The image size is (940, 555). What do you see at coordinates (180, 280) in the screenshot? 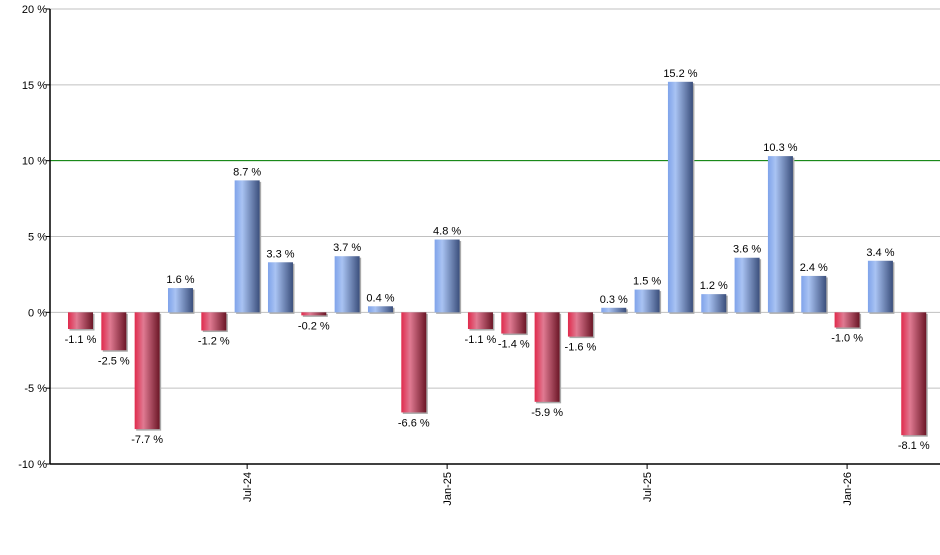
I see `data-label: 1.6 %` at bounding box center [180, 280].